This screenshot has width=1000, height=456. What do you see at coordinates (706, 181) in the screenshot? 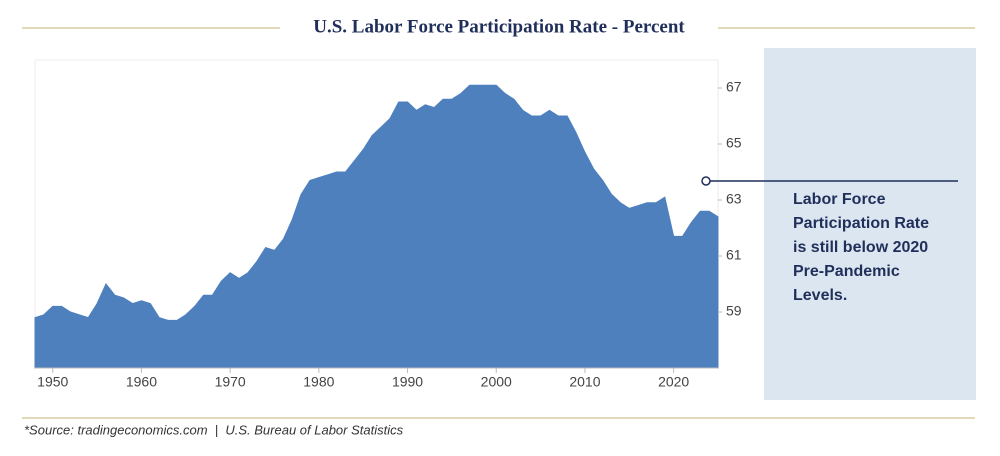
I see `annotation-marker` at bounding box center [706, 181].